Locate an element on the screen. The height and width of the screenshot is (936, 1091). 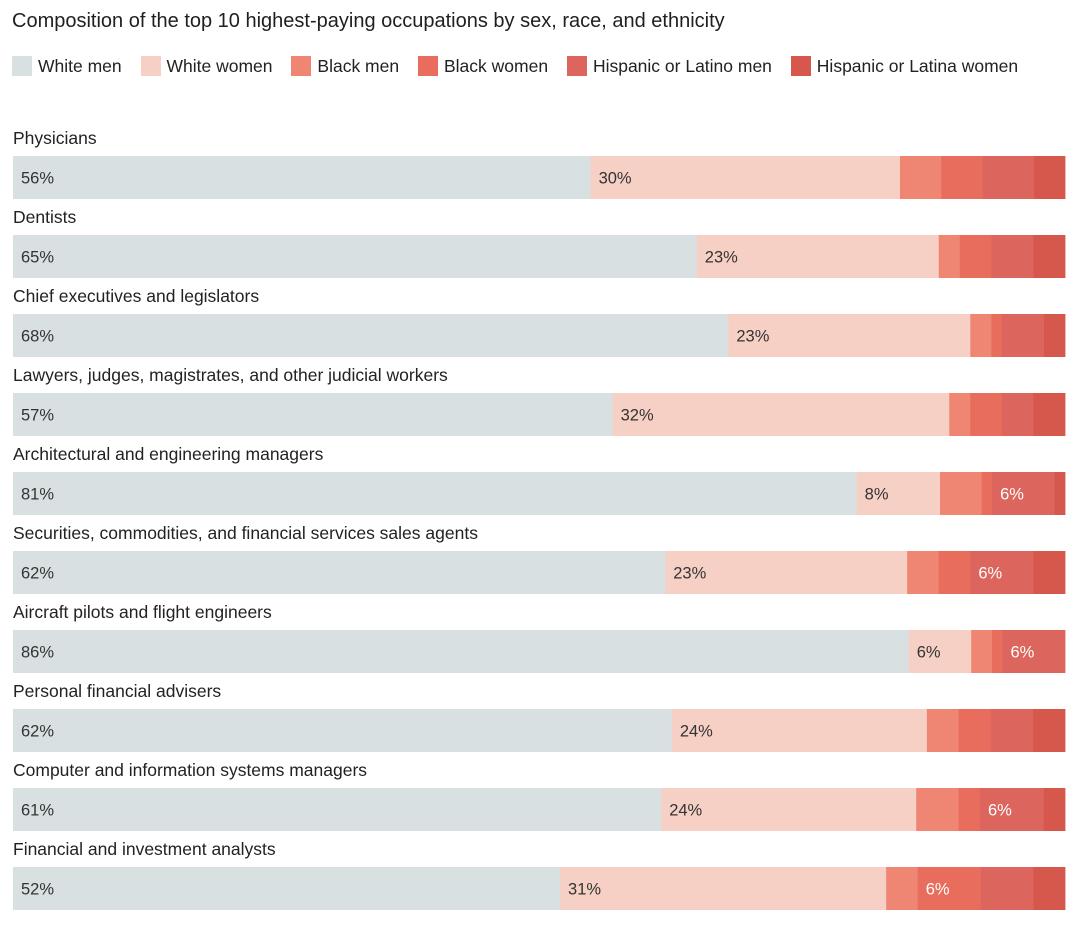
category-label: Architectural and engineering managers is located at coordinates (168, 454).